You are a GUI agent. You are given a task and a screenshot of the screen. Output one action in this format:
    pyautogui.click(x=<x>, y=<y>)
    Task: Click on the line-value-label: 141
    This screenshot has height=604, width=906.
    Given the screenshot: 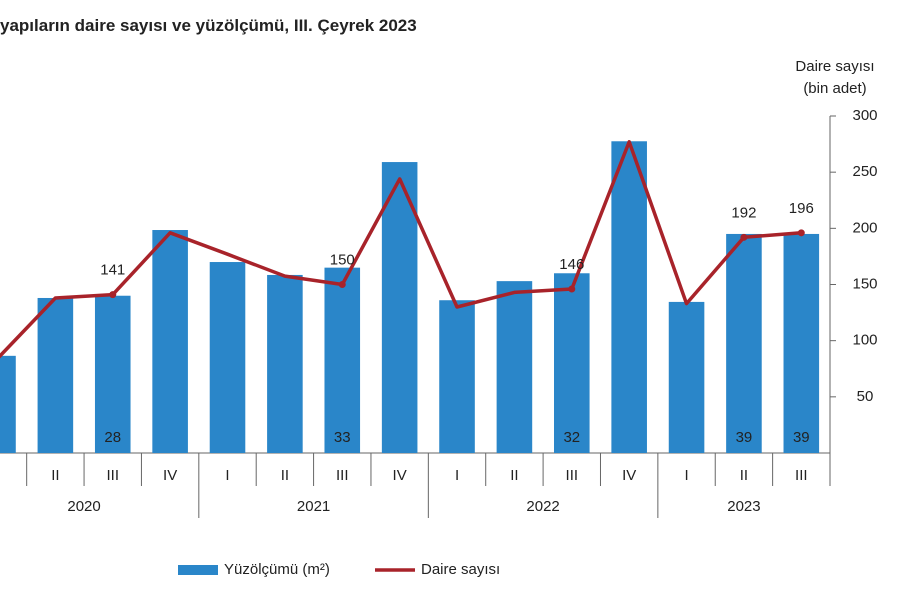 What is the action you would take?
    pyautogui.click(x=112, y=270)
    